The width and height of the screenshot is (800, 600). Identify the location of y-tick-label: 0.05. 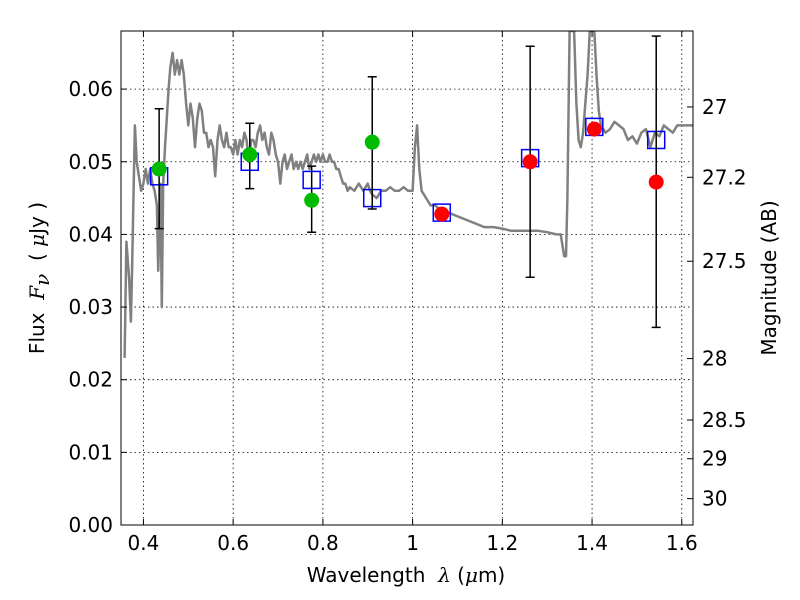
(90, 162).